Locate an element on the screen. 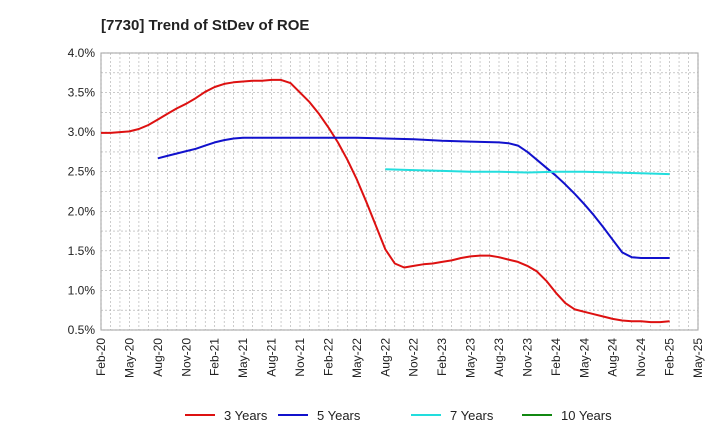  series-line-7-years is located at coordinates (527, 172).